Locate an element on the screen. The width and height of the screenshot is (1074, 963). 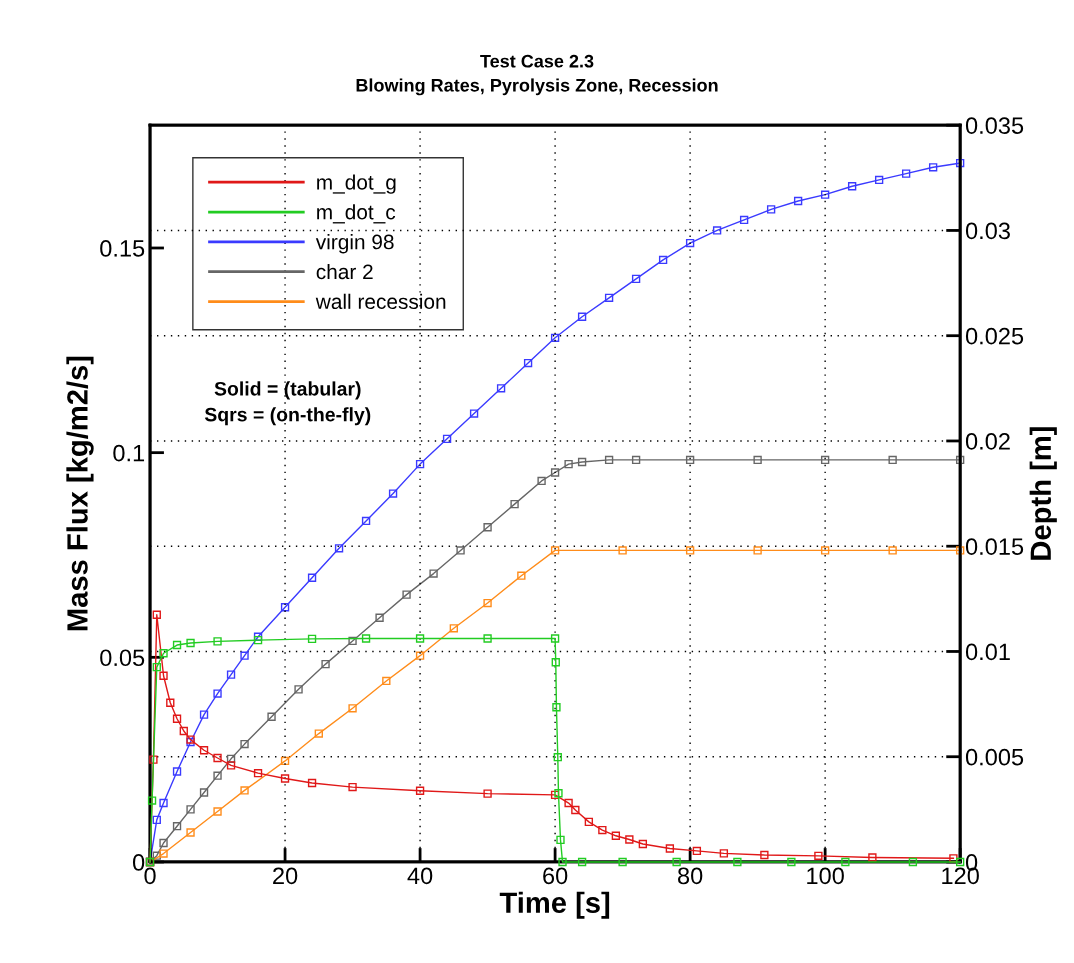
y2-tick-label: 0.03 is located at coordinates (987, 231).